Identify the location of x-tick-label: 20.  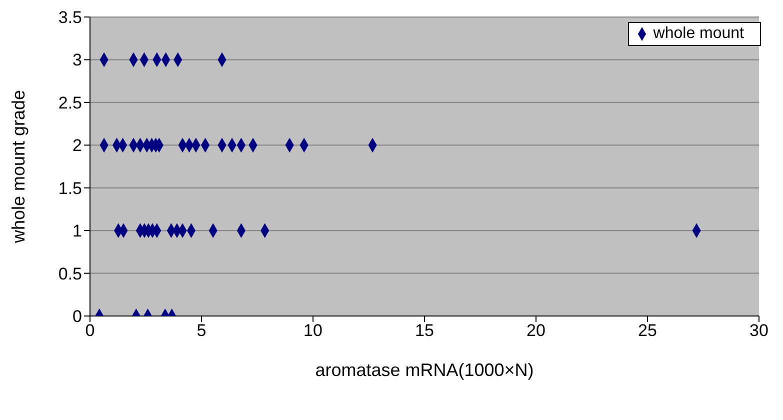
(536, 330).